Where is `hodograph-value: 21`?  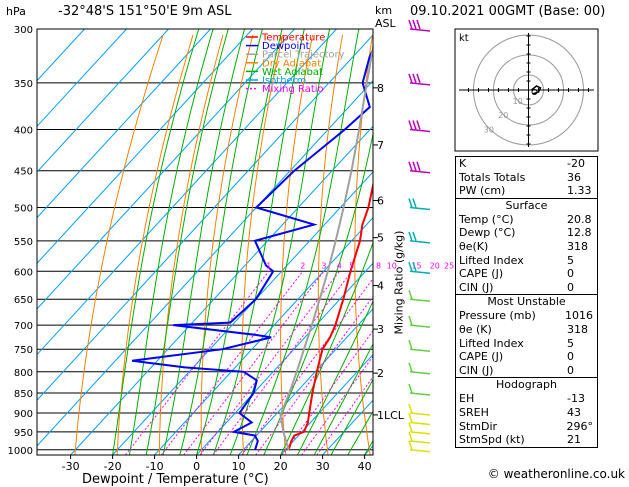 hodograph-value: 21 is located at coordinates (574, 440).